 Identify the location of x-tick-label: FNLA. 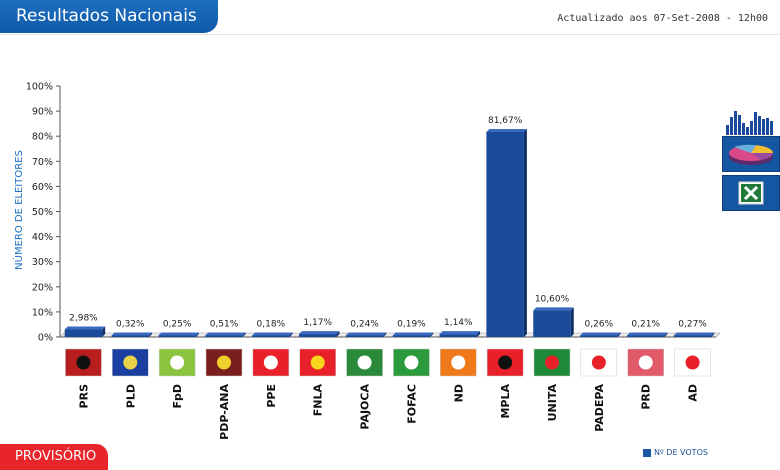
(318, 400).